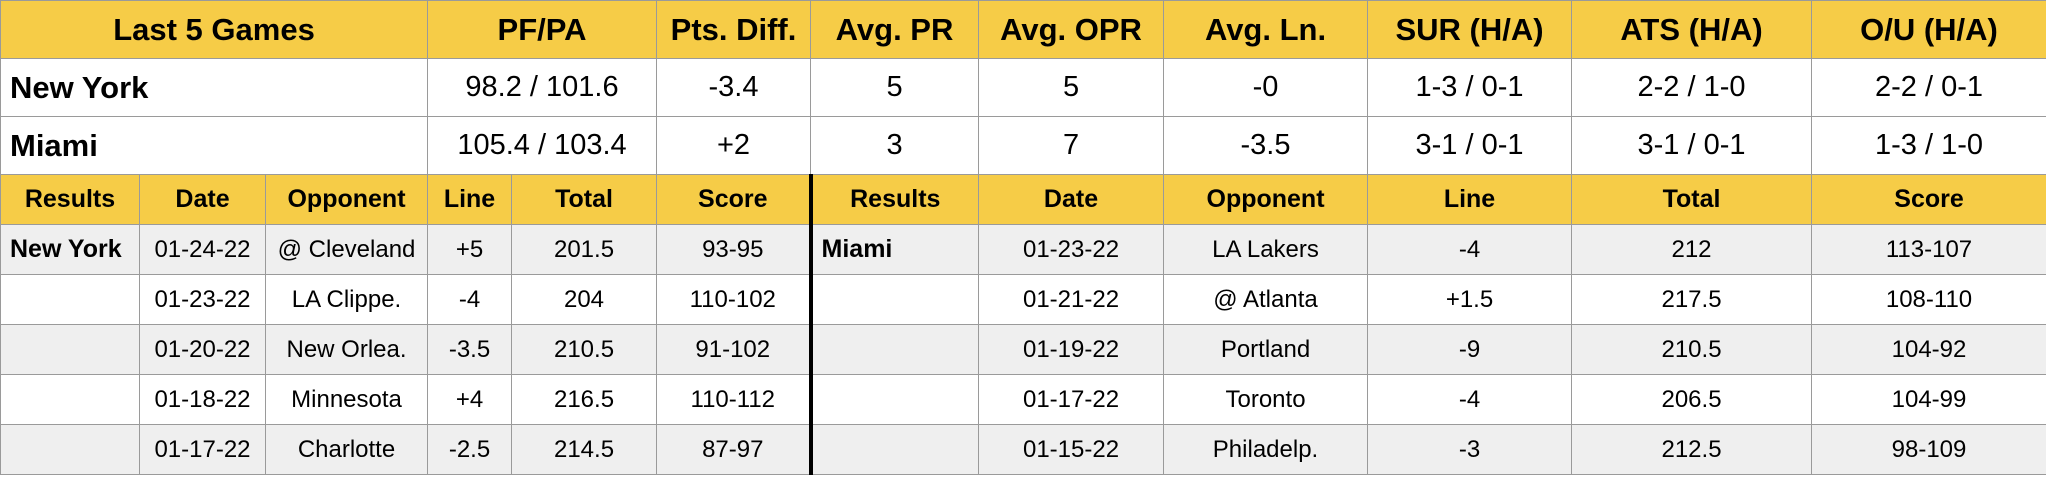  Describe the element at coordinates (1266, 145) in the screenshot. I see `avg-ln-value: -3.5` at that location.